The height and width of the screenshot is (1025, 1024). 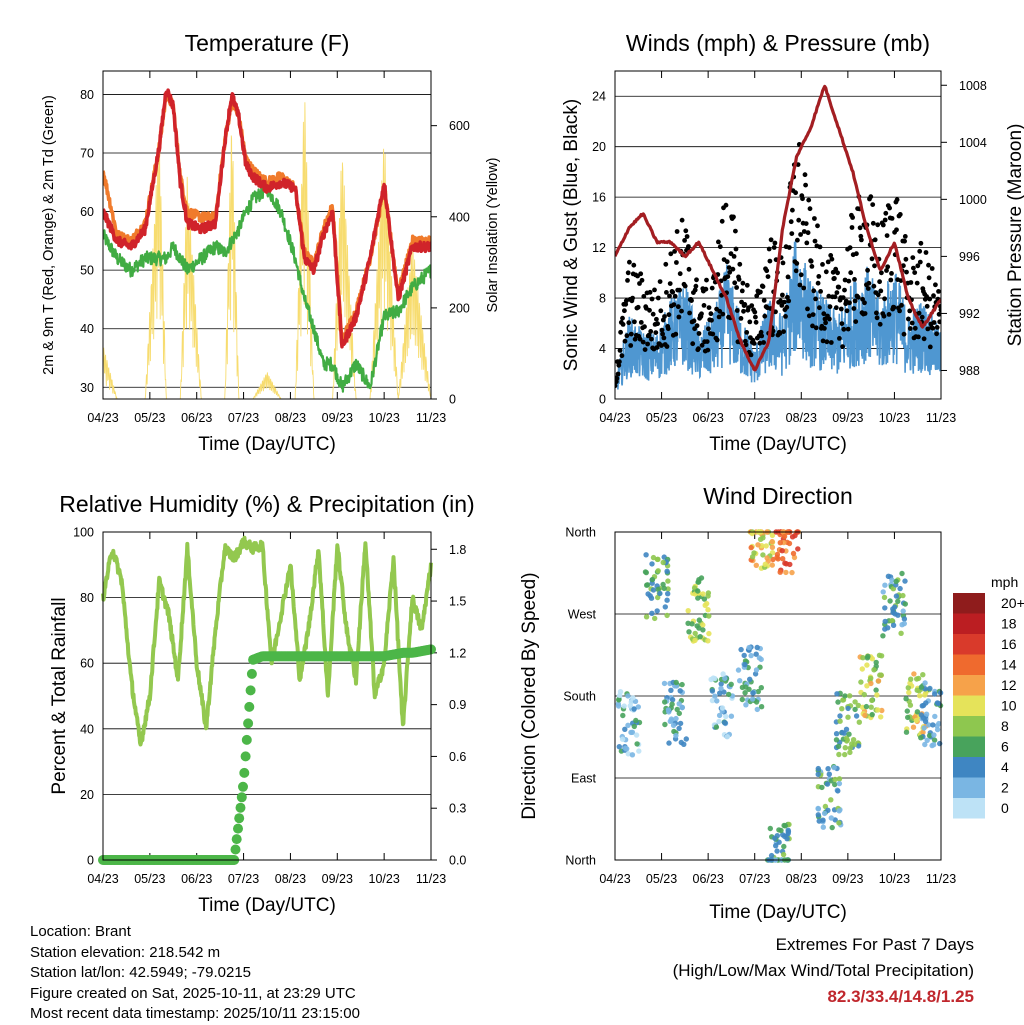 What do you see at coordinates (87, 271) in the screenshot?
I see `y-tick-label: 50` at bounding box center [87, 271].